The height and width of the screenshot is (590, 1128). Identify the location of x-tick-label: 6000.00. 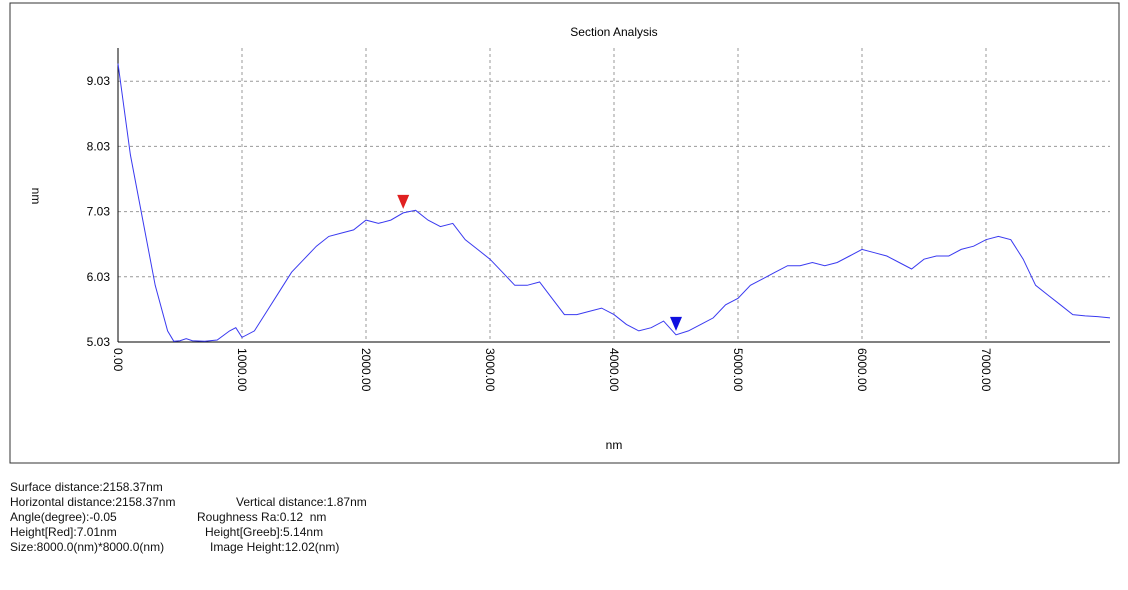
(862, 370).